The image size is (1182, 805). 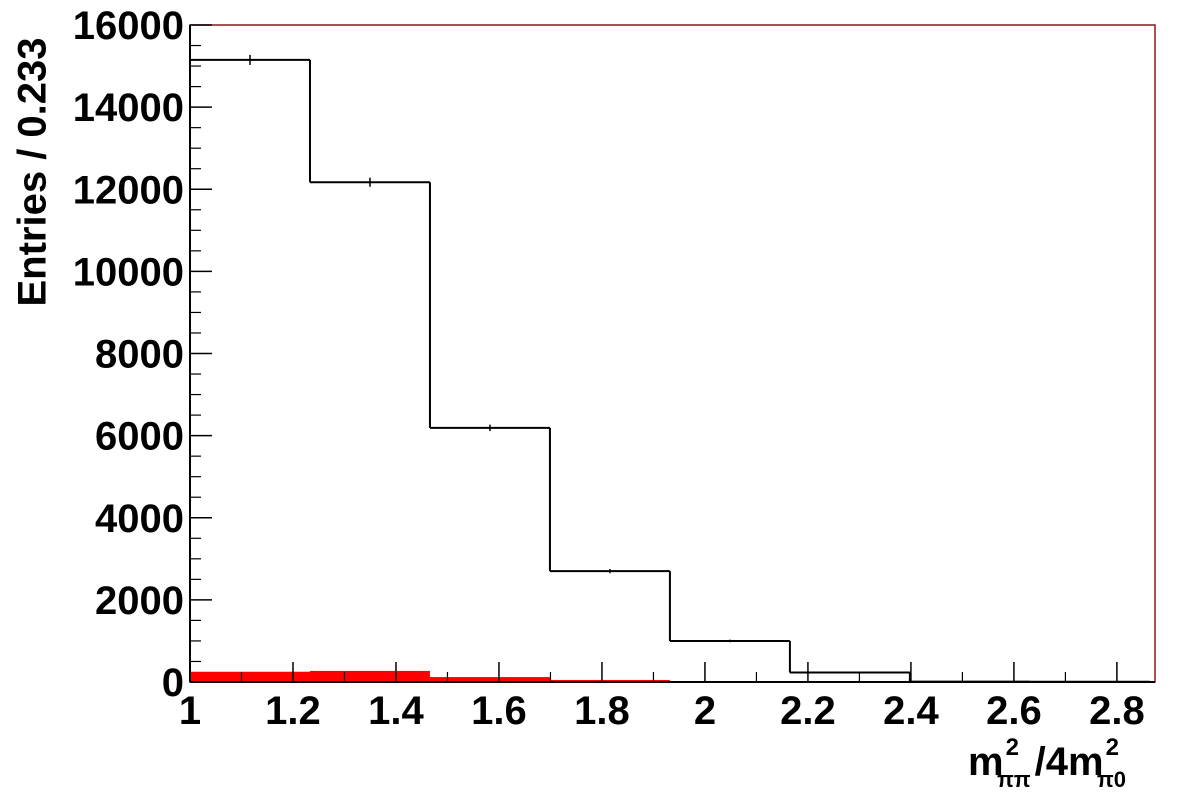 What do you see at coordinates (808, 711) in the screenshot?
I see `x-tick-label: 2.2` at bounding box center [808, 711].